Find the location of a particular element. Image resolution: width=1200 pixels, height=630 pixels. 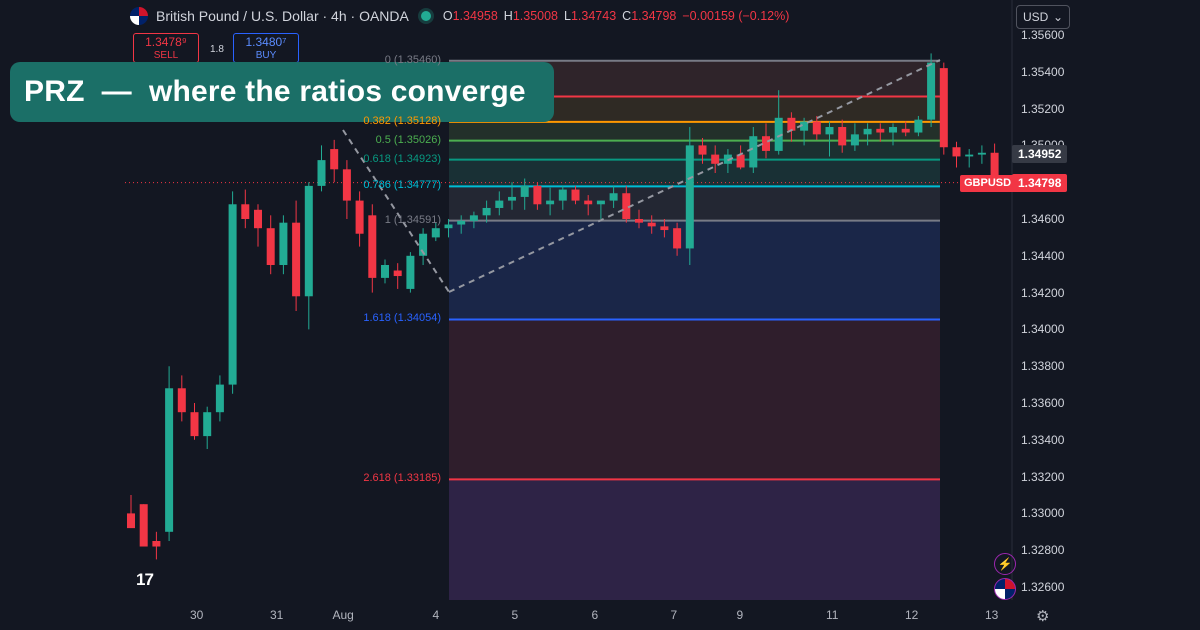

market-open-icon is located at coordinates (425, 16).